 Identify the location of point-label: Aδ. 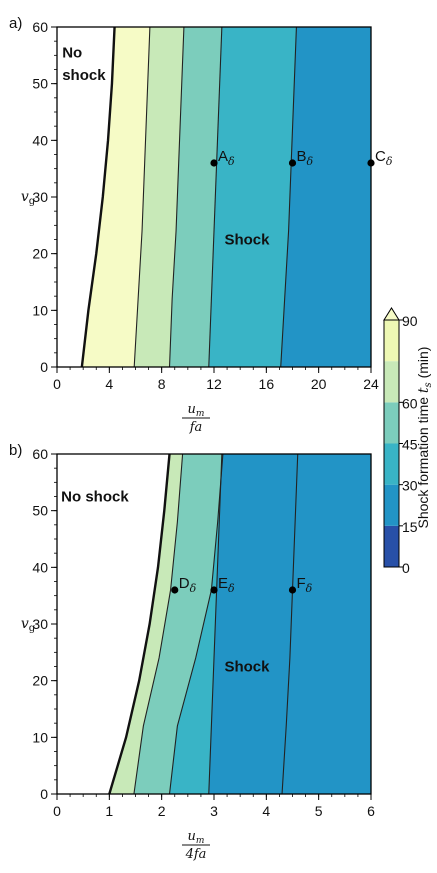
(226, 158).